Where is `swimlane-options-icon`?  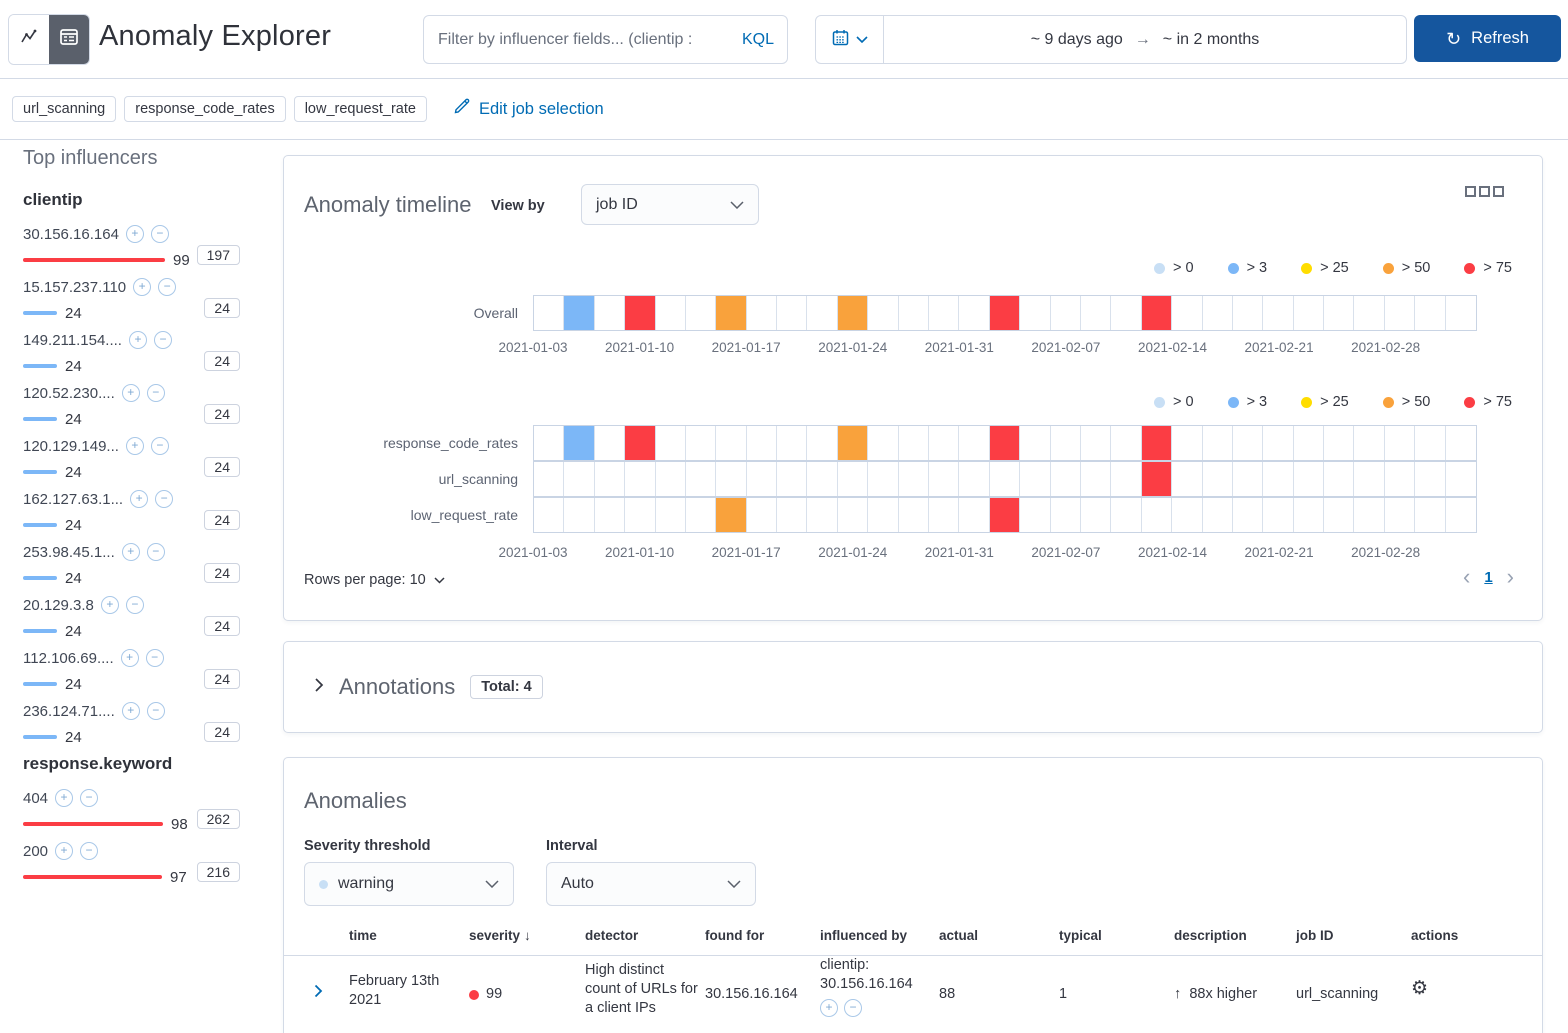 swimlane-options-icon is located at coordinates (1484, 191).